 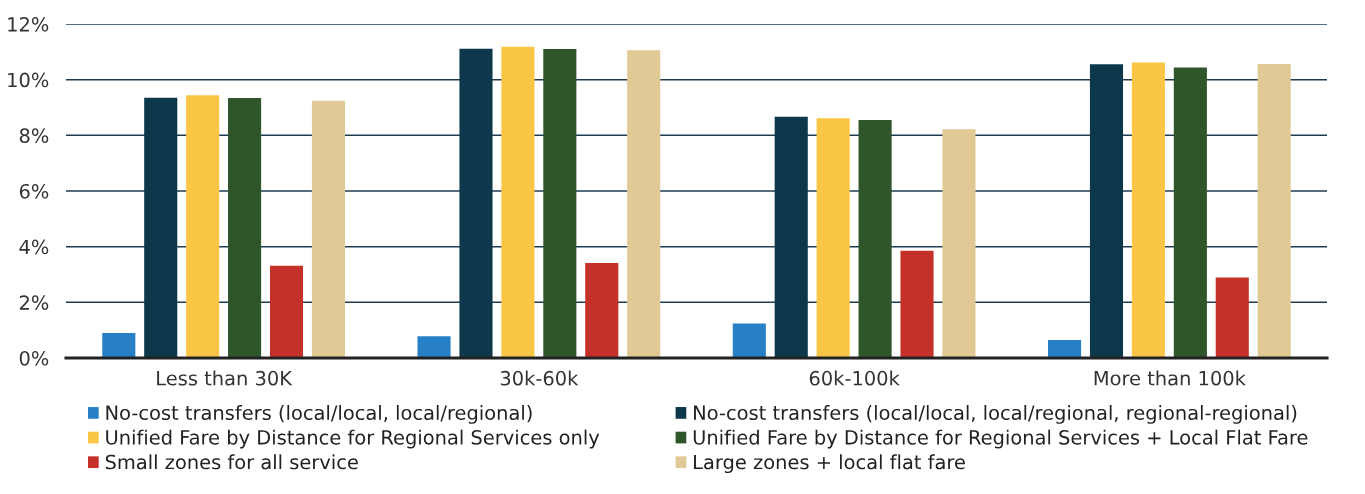 What do you see at coordinates (353, 439) in the screenshot?
I see `legend-label: Unified Fare by Distance for Regional Services only` at bounding box center [353, 439].